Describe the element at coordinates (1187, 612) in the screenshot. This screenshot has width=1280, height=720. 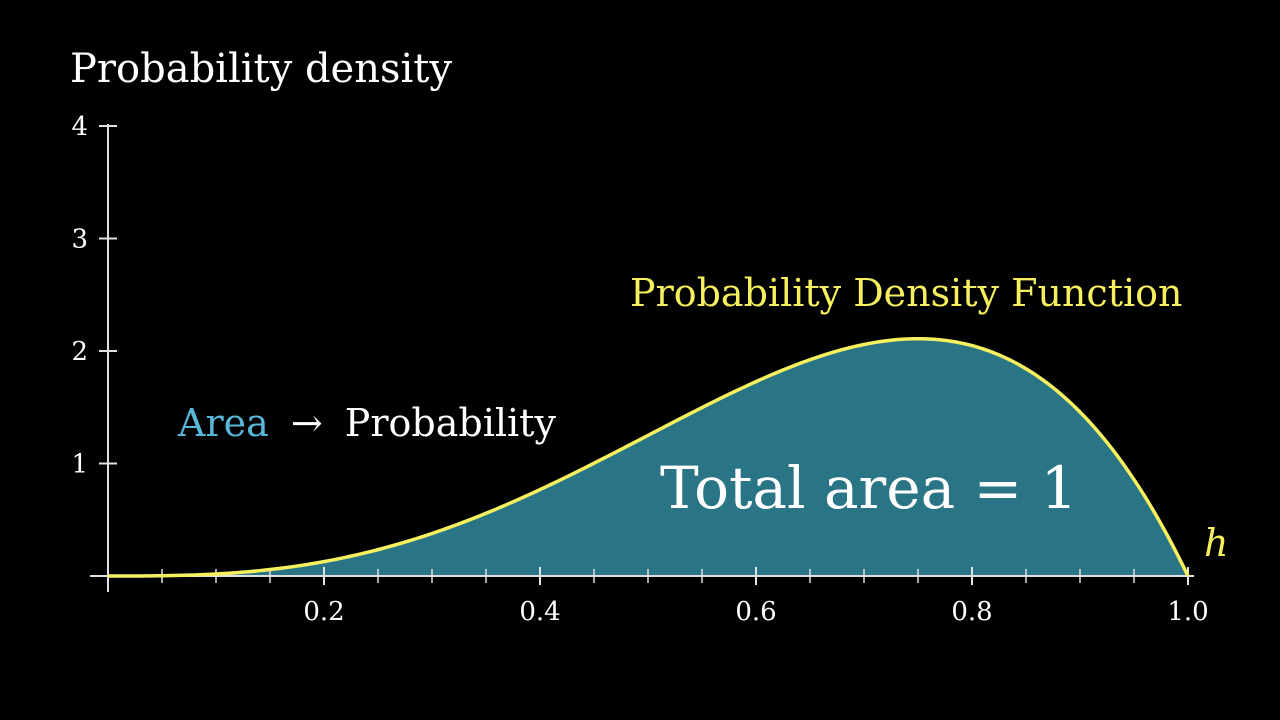
I see `x-tick-label: 1.0` at that location.